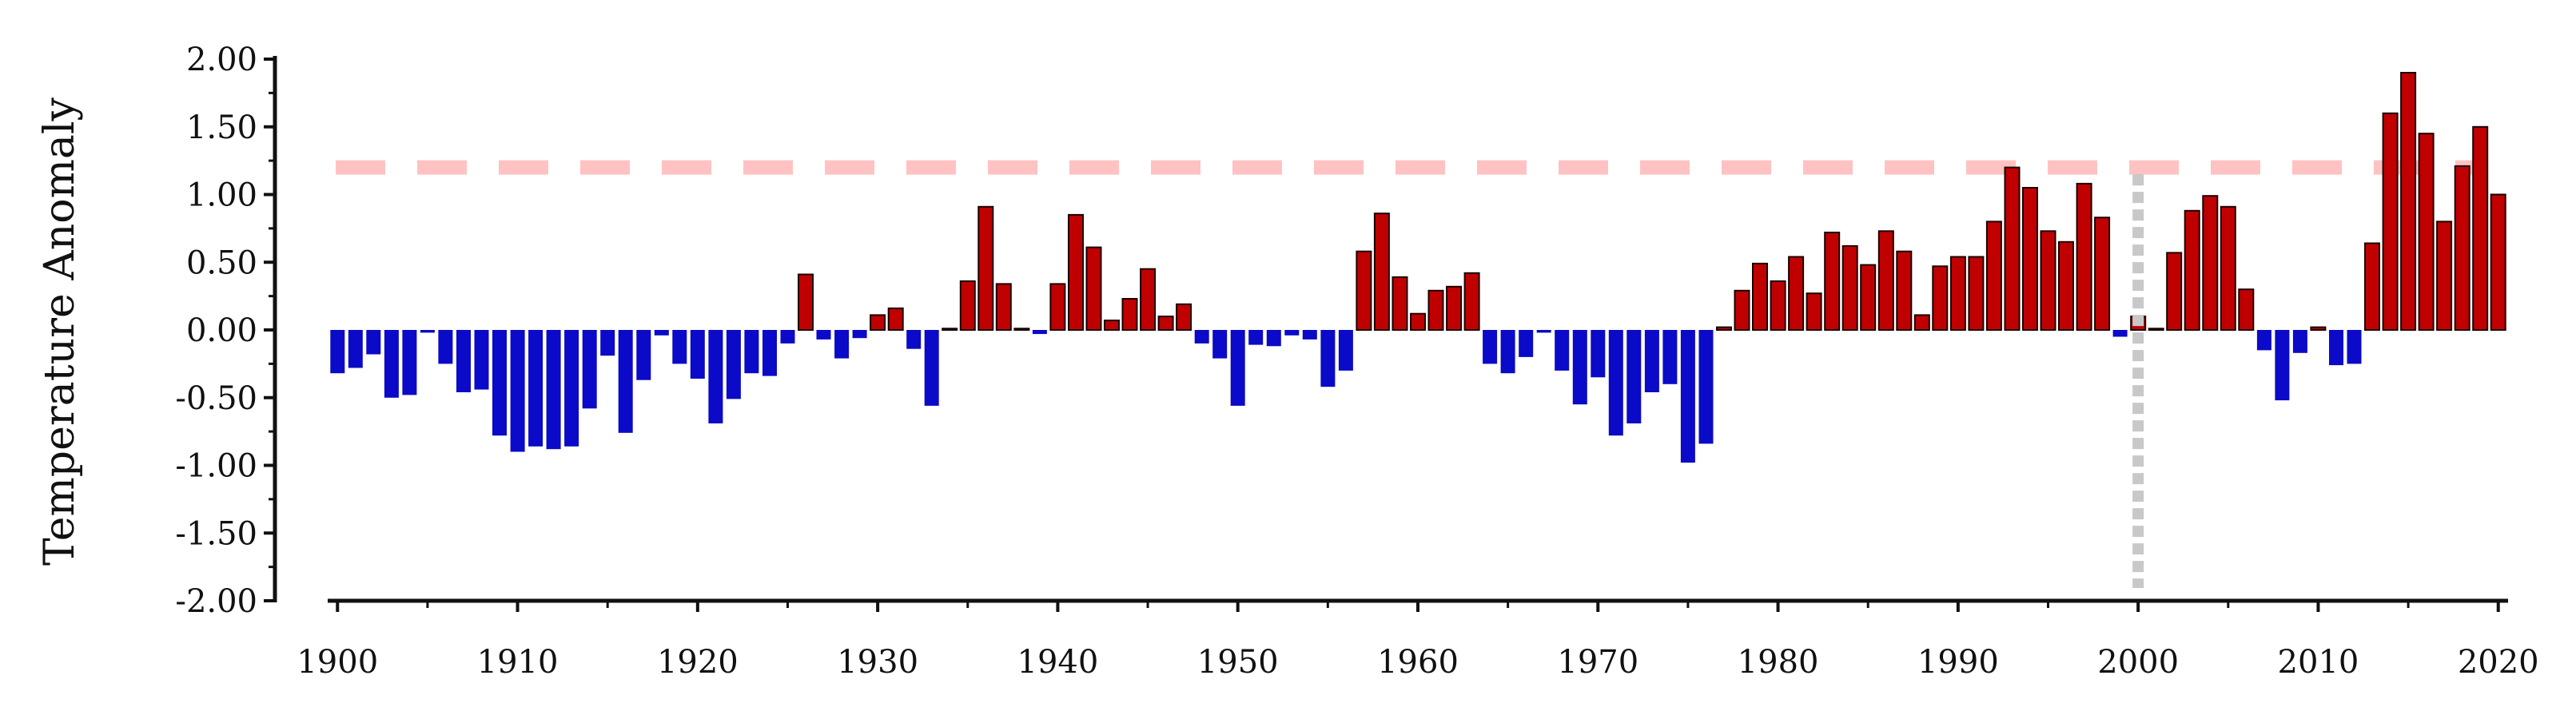 The height and width of the screenshot is (719, 2576). Describe the element at coordinates (1994, 275) in the screenshot. I see `bar-1992` at that location.